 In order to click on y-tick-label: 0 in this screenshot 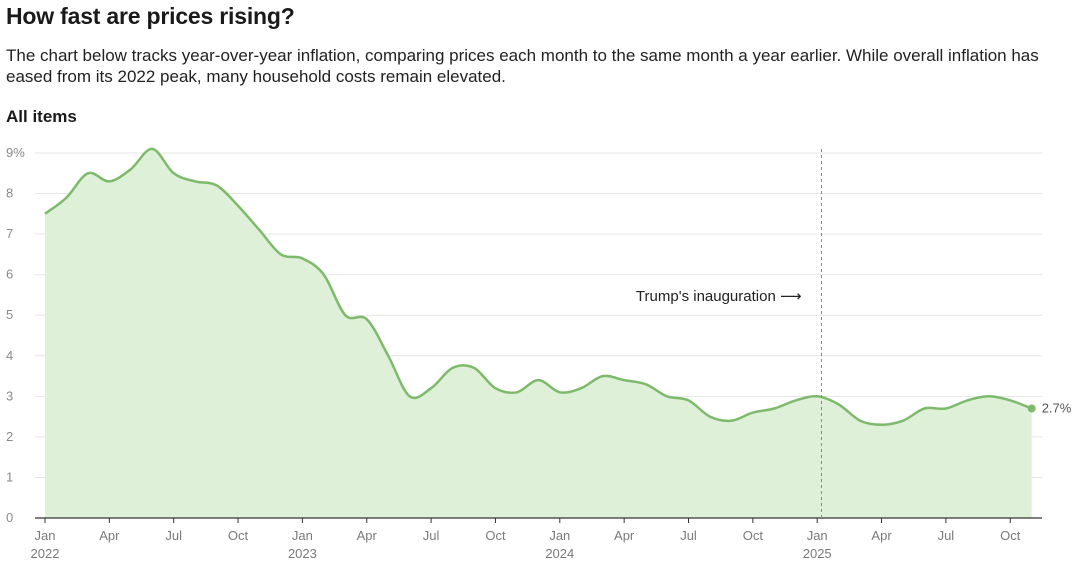, I will do `click(9, 517)`.